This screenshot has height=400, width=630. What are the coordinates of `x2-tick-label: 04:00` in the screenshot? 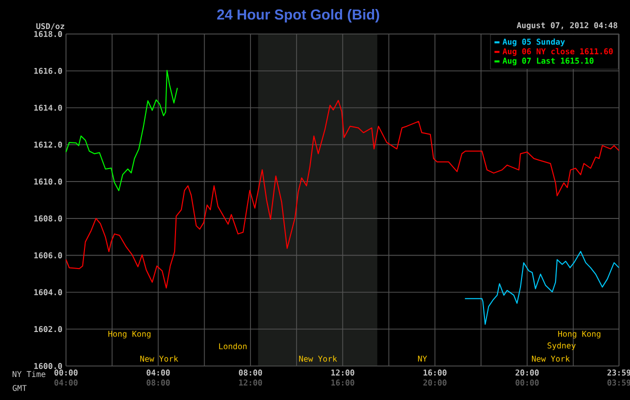 It's located at (66, 383).